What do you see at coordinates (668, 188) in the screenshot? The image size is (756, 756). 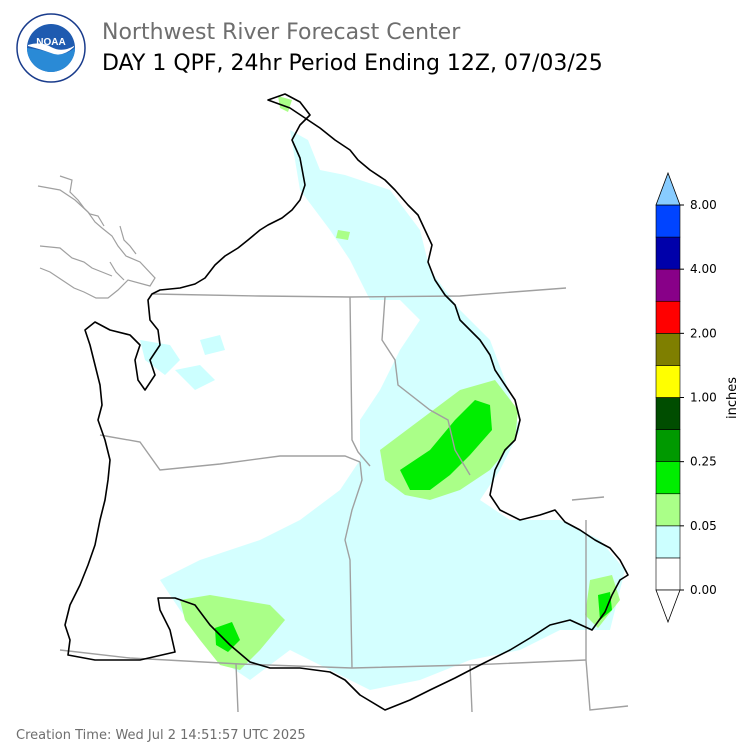 I see `colorbar-arrow-top` at bounding box center [668, 188].